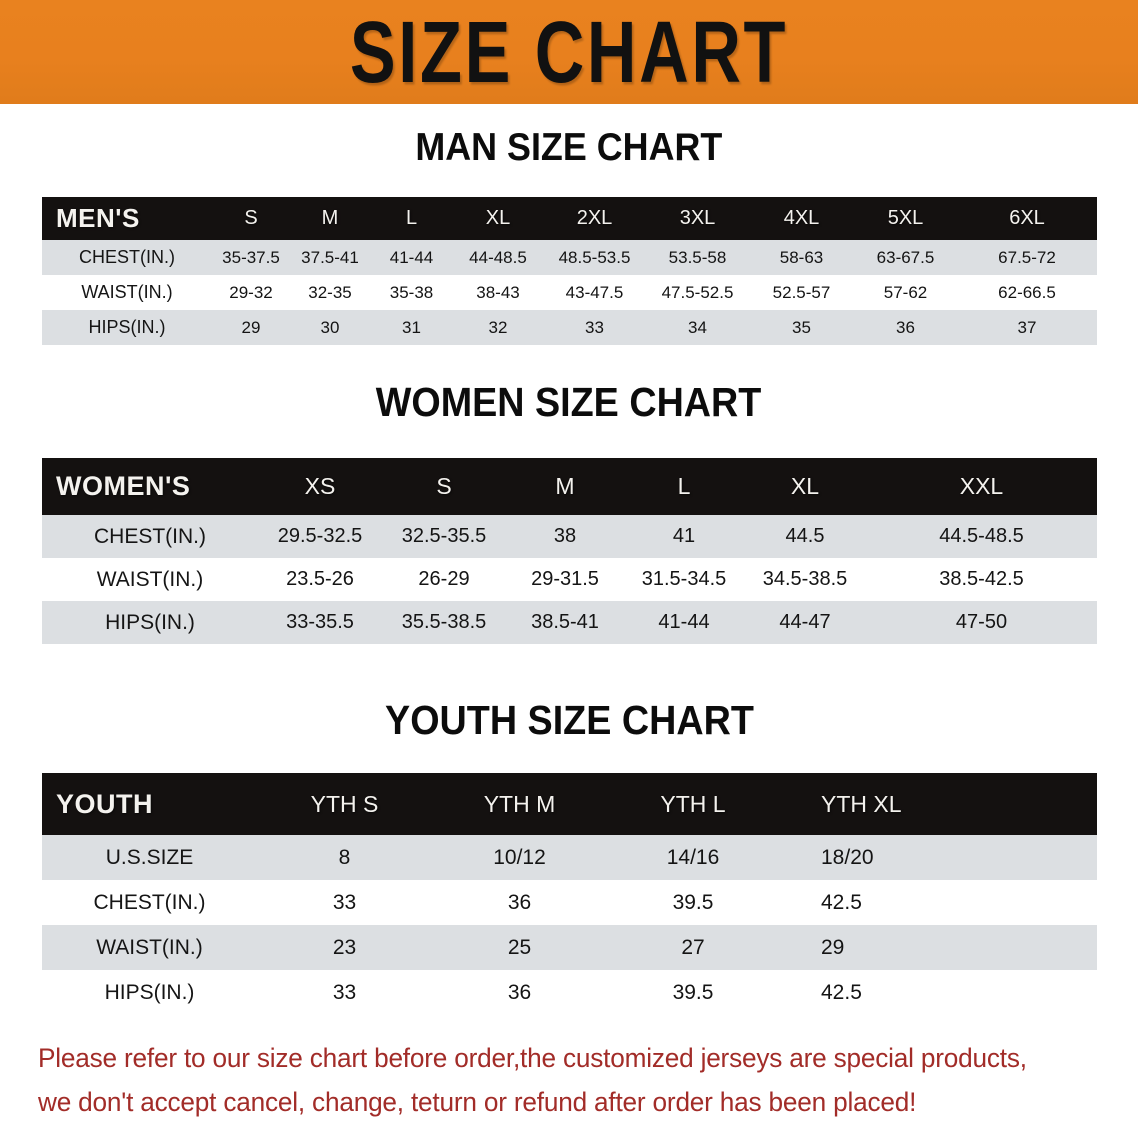  What do you see at coordinates (801, 218) in the screenshot?
I see `men-col-4xl: 4XL` at bounding box center [801, 218].